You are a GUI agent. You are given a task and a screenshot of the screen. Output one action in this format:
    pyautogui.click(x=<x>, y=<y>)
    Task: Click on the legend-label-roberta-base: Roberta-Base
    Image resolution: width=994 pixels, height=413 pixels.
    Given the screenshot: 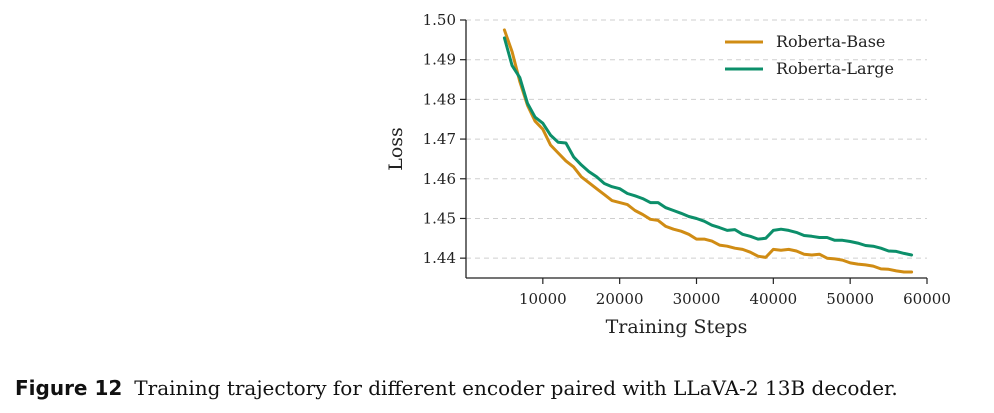 What is the action you would take?
    pyautogui.click(x=830, y=41)
    